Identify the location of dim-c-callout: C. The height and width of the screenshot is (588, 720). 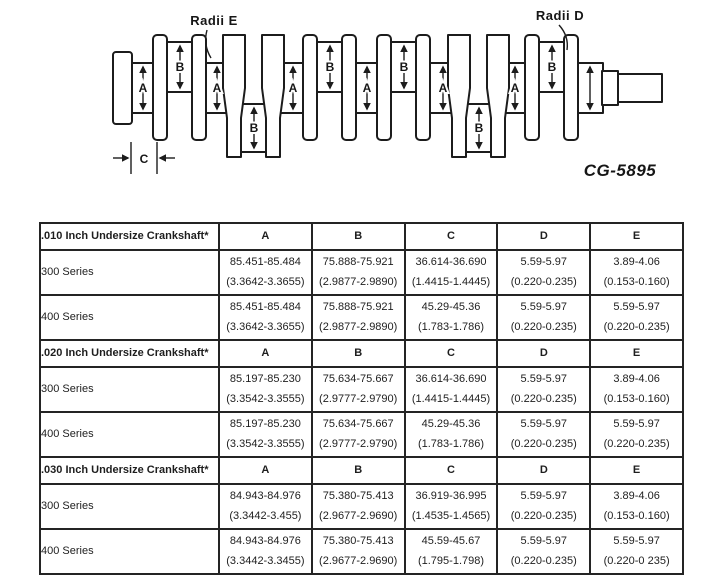
(144, 158).